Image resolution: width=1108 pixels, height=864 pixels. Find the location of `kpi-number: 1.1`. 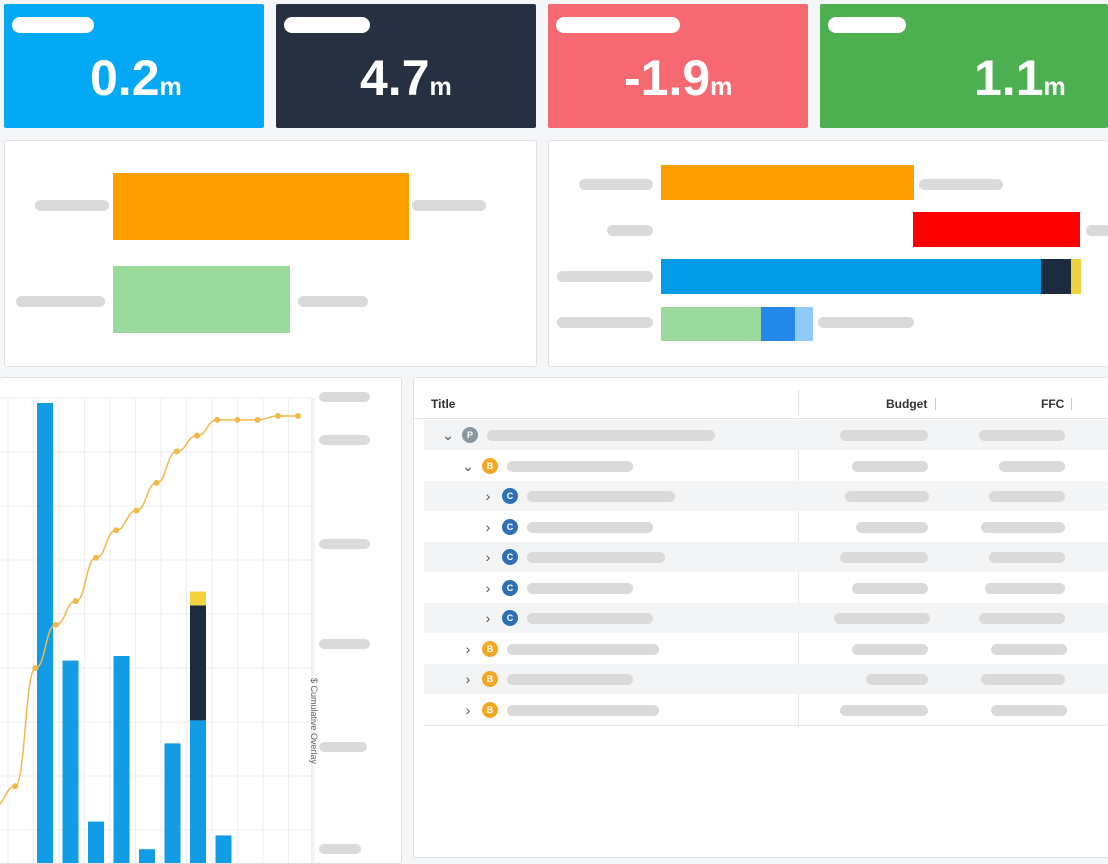

kpi-number: 1.1 is located at coordinates (1009, 78).